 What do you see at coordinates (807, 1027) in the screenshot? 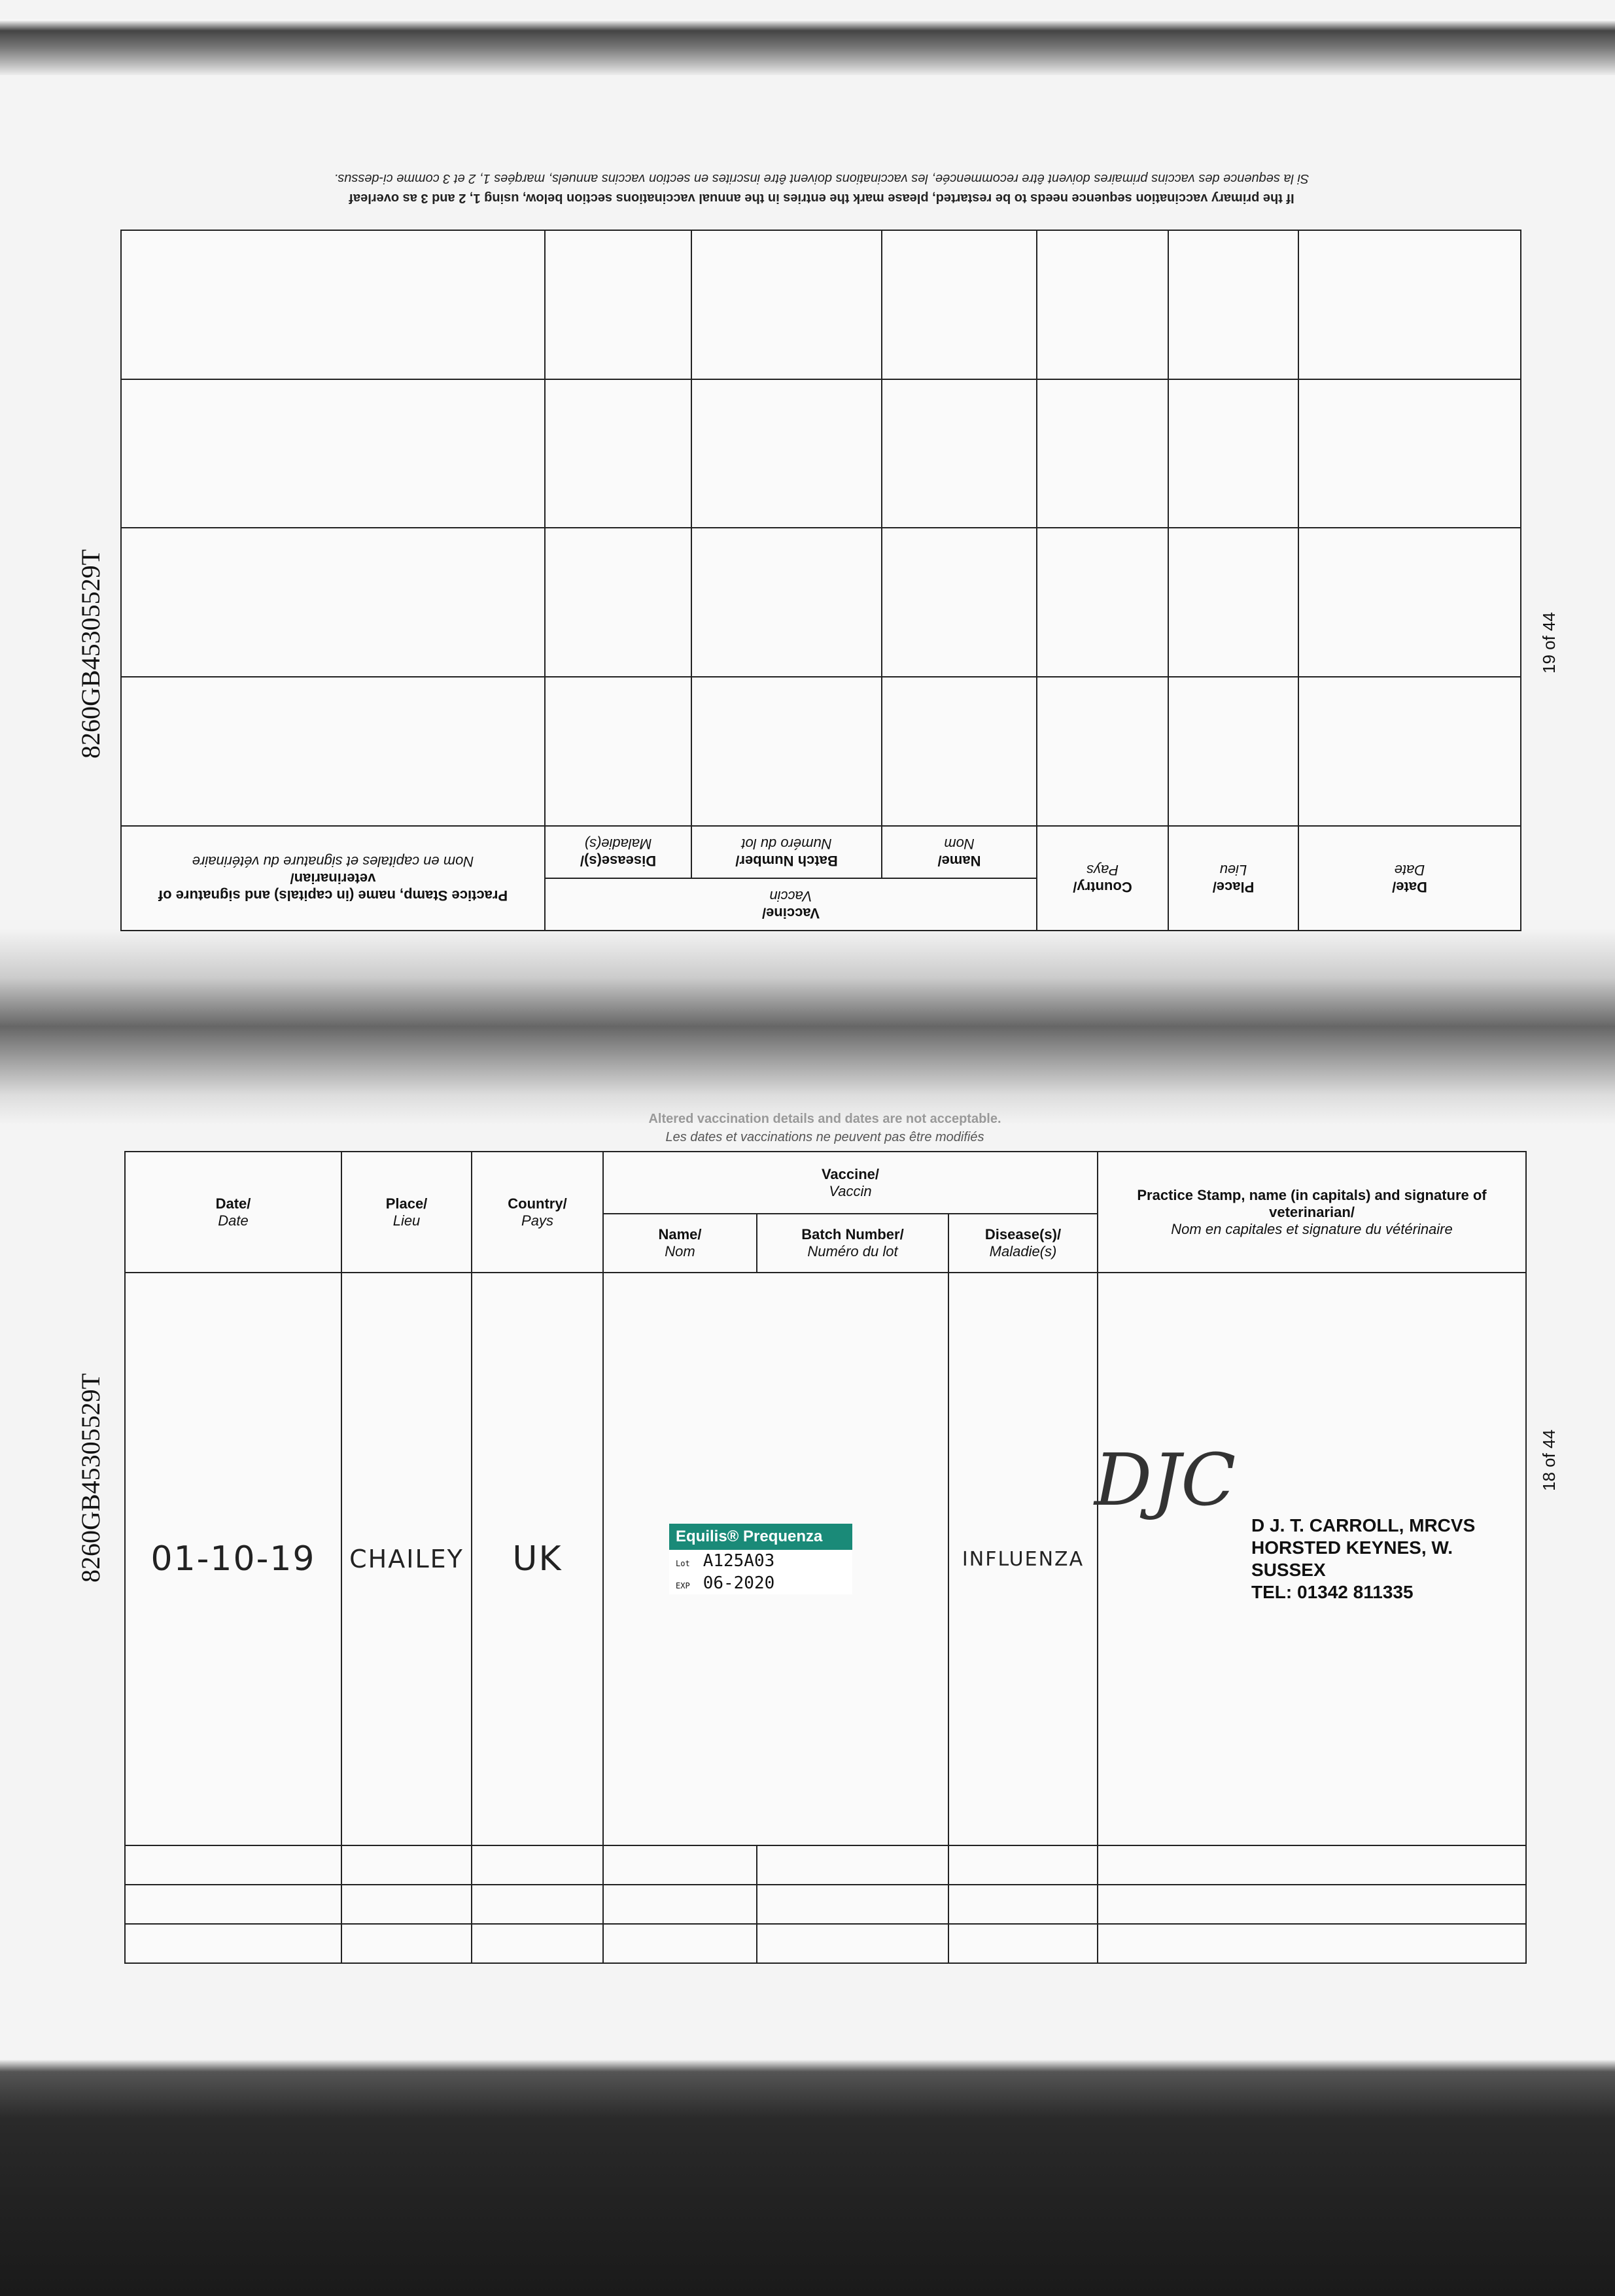
I see `book-fold-shadow` at bounding box center [807, 1027].